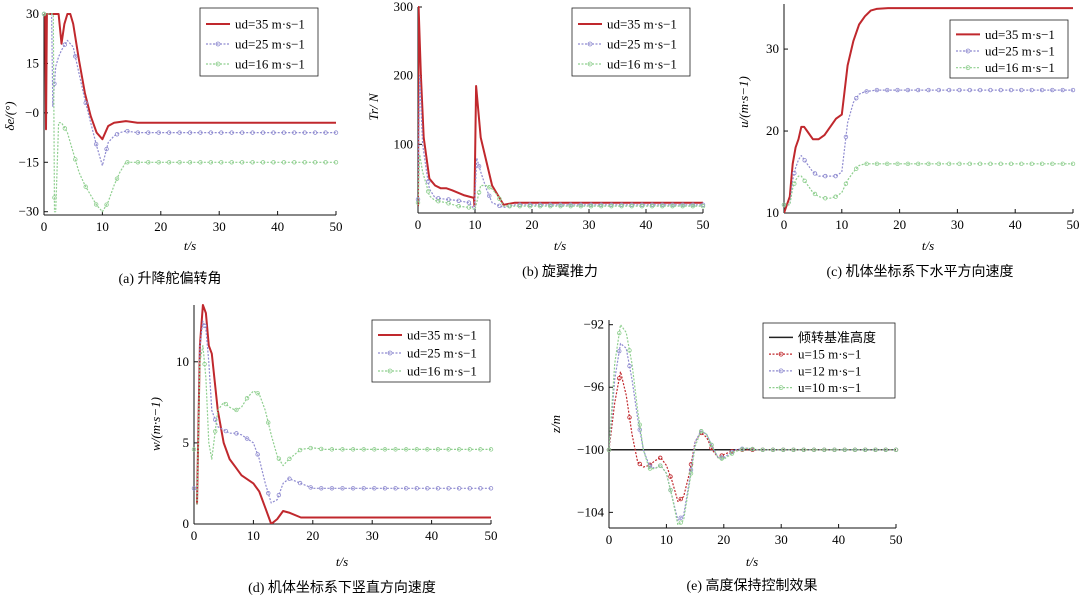 Image resolution: width=1080 pixels, height=597 pixels. I want to click on legend-entry: u=10 m·s−1, so click(829, 387).